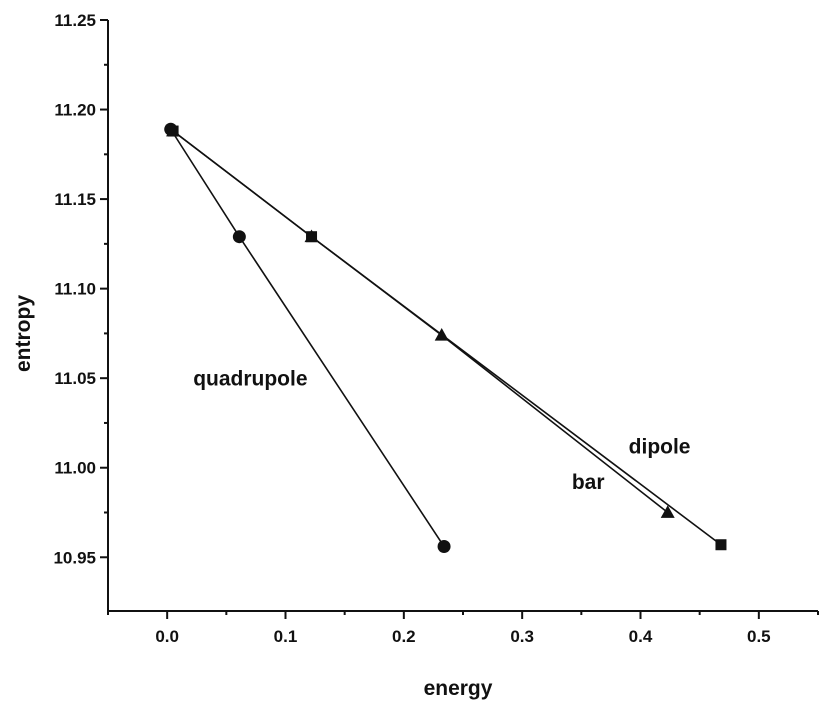 The width and height of the screenshot is (830, 708). What do you see at coordinates (23, 333) in the screenshot?
I see `y-axis-title: entropy` at bounding box center [23, 333].